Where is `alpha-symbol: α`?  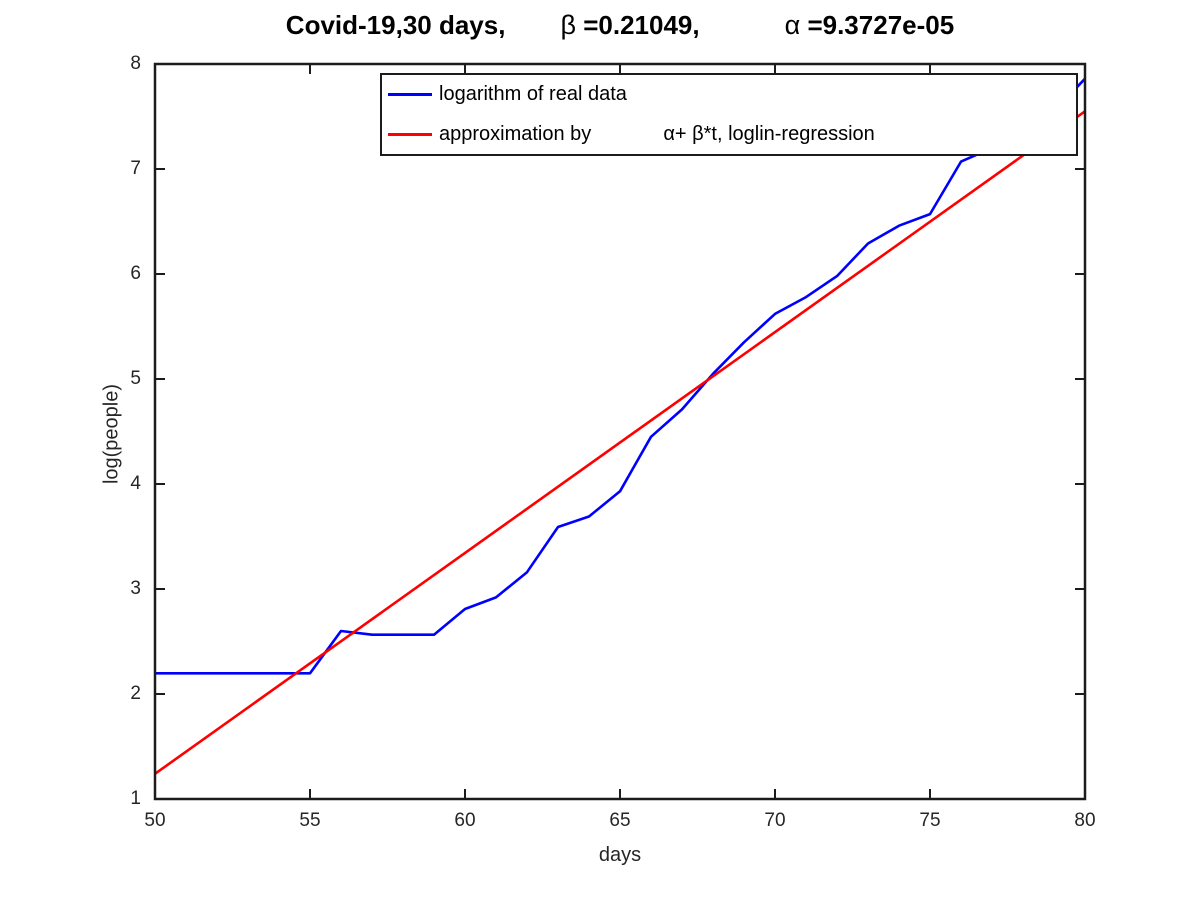
alpha-symbol: α is located at coordinates (792, 25).